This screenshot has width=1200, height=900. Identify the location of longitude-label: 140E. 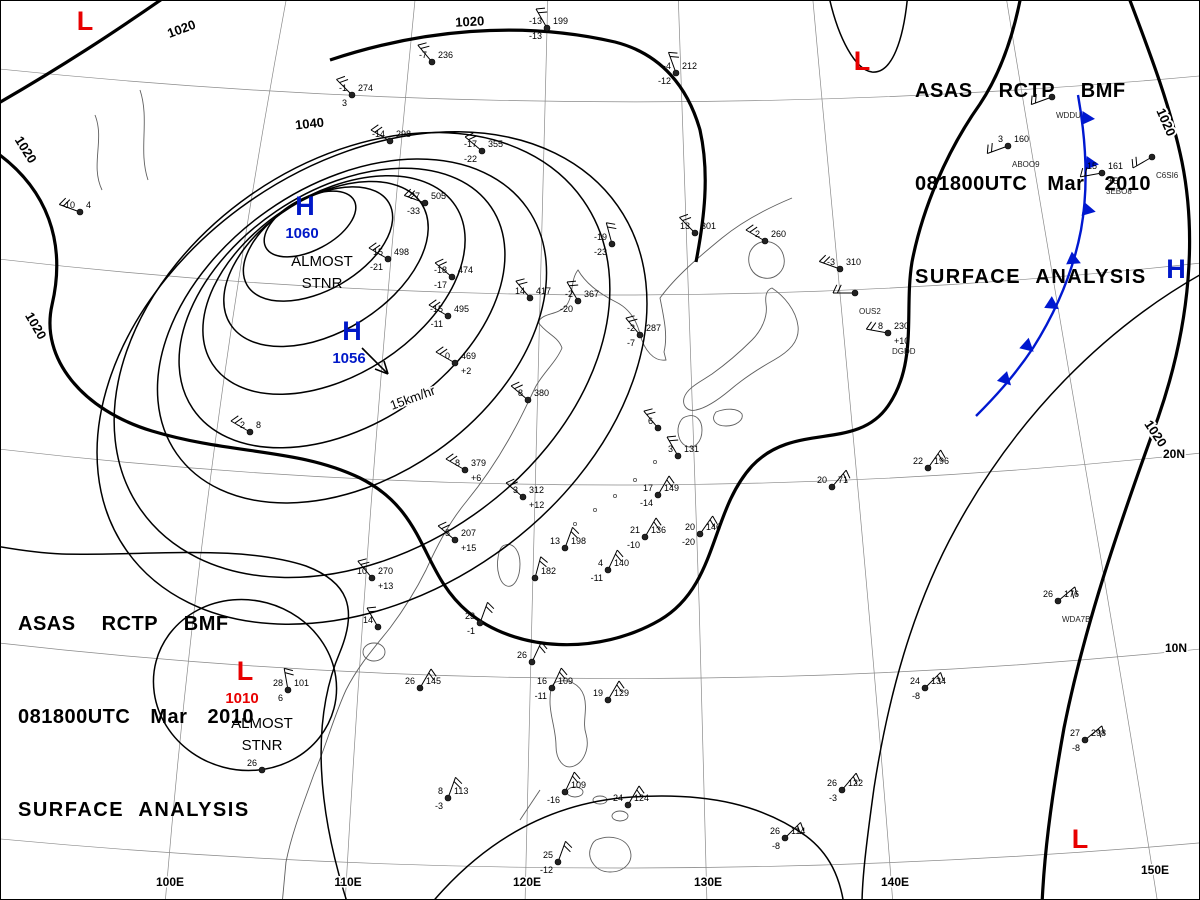
(895, 882).